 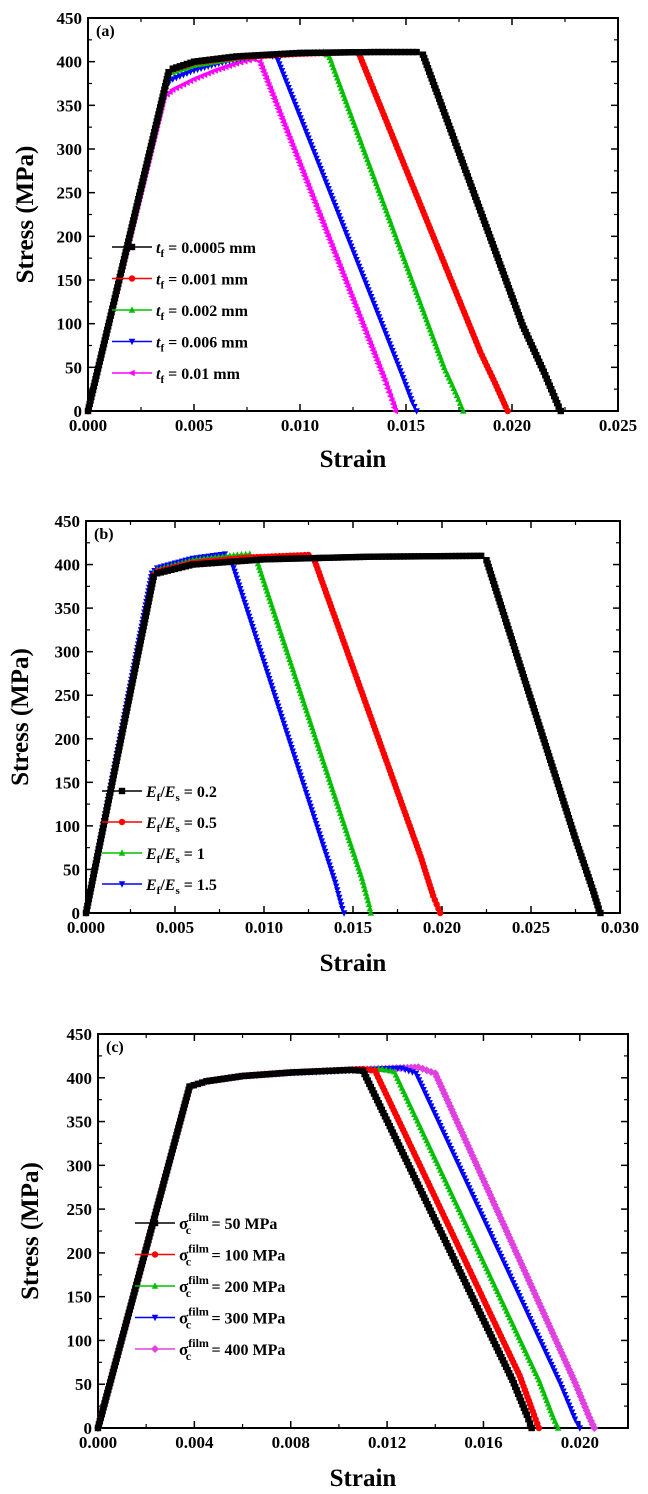 I want to click on legend-label: tf = 0.006 mm, so click(x=202, y=345).